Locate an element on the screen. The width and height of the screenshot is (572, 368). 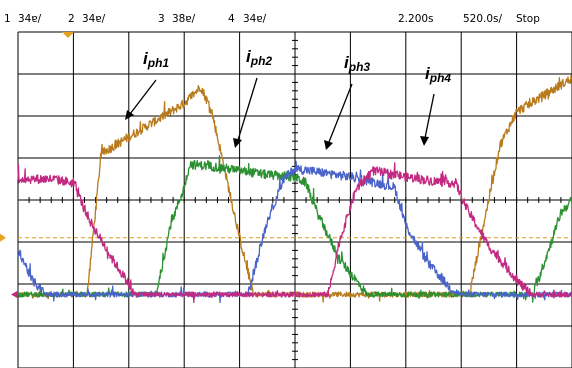
arrow-iph3-head is located at coordinates (328, 145).